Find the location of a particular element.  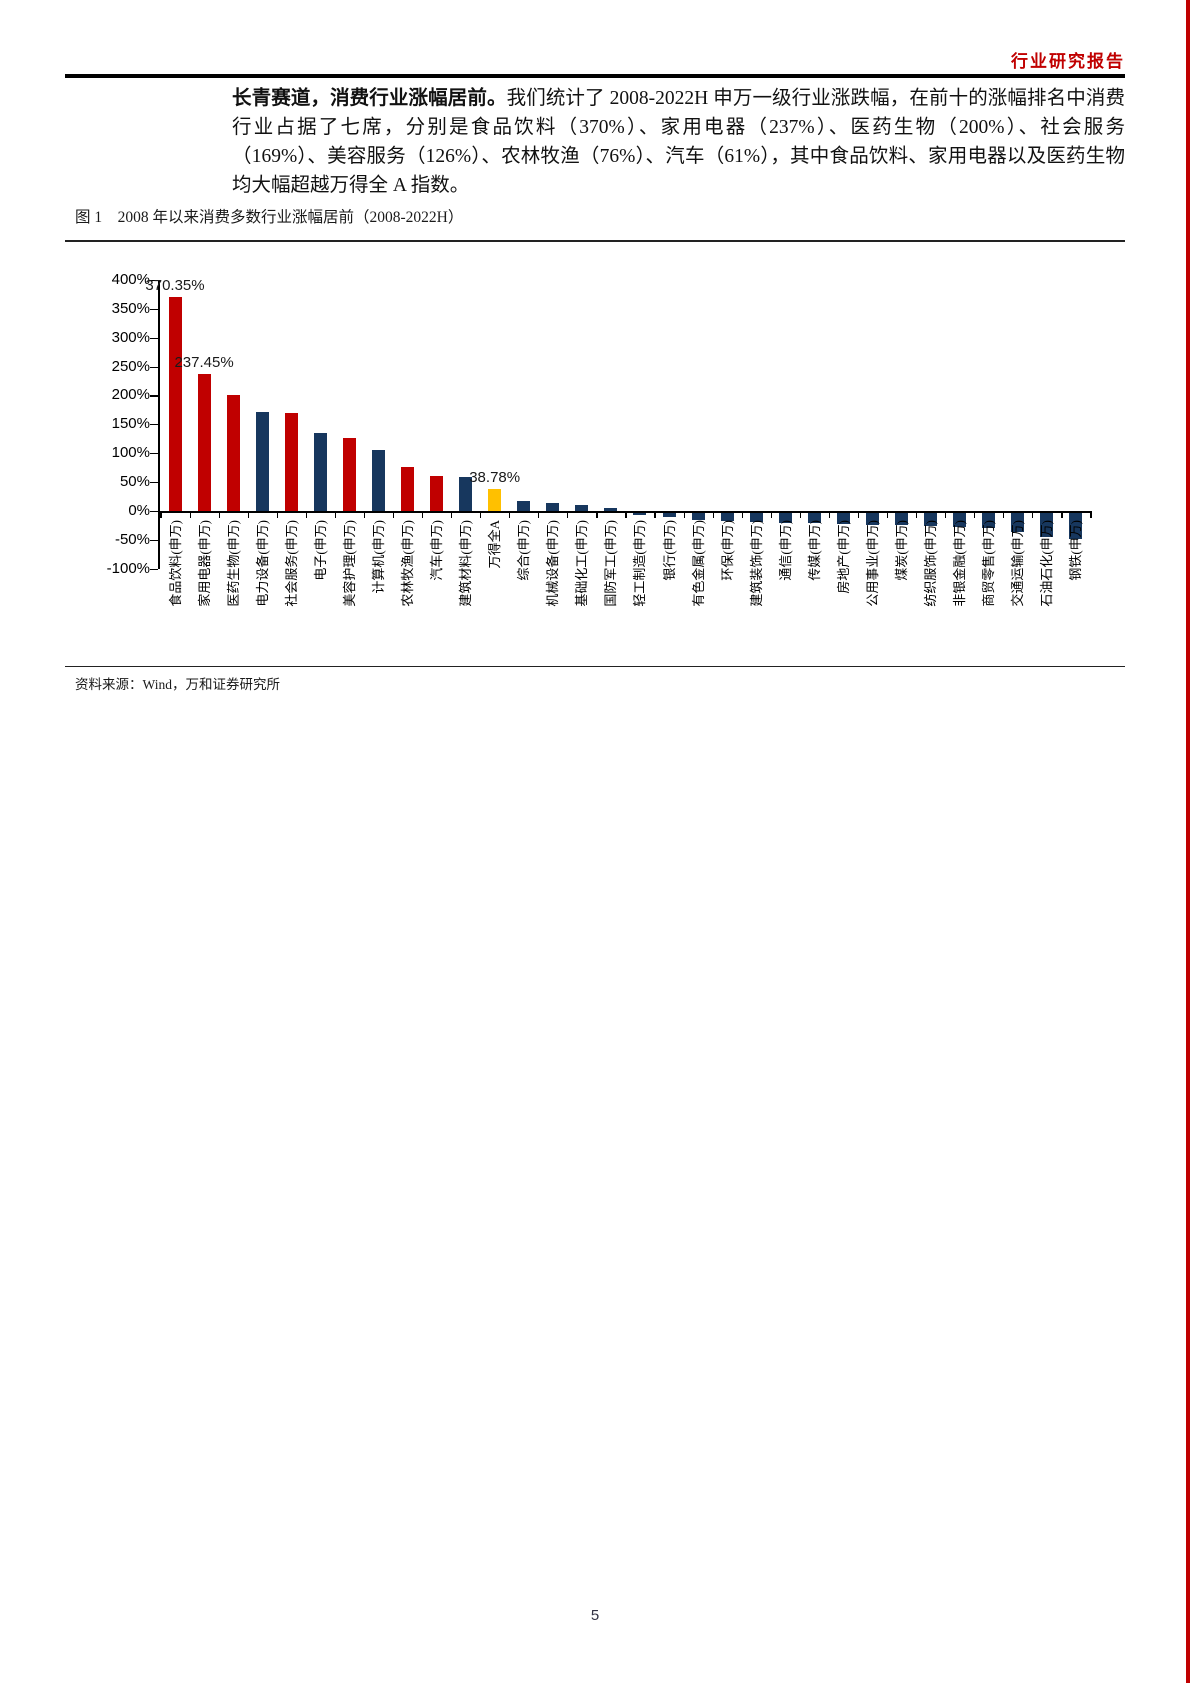

y-axis-tick-label: 400% is located at coordinates (130, 279).